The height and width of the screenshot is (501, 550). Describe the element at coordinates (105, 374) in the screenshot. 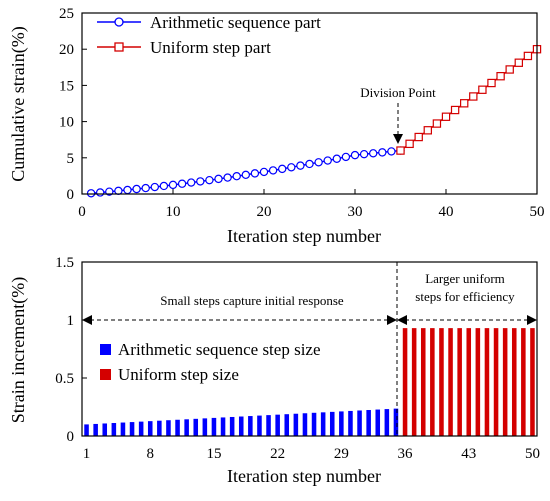

I see `legend-swatch-uniform-step` at that location.